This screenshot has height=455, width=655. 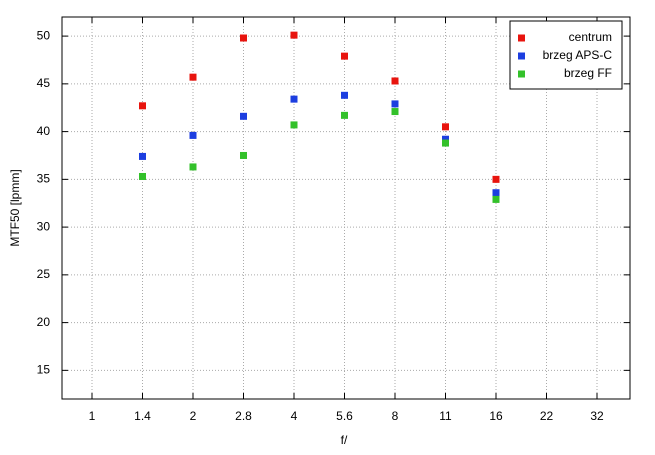 I want to click on legend-box, so click(x=566, y=55).